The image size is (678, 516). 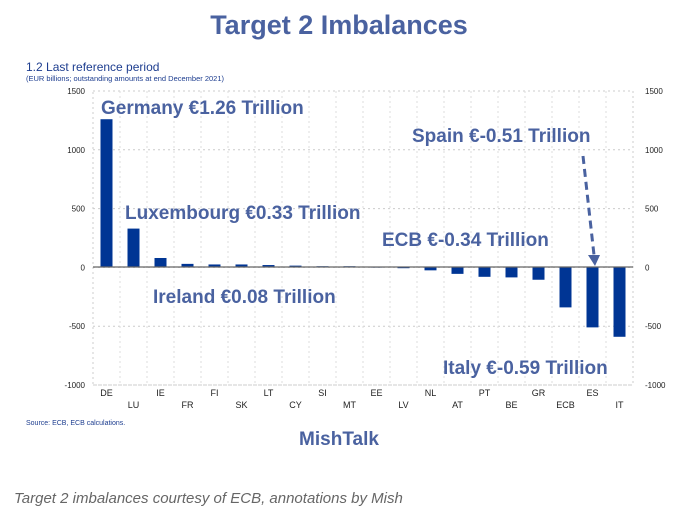 I want to click on x-tick-label: FR, so click(x=188, y=405).